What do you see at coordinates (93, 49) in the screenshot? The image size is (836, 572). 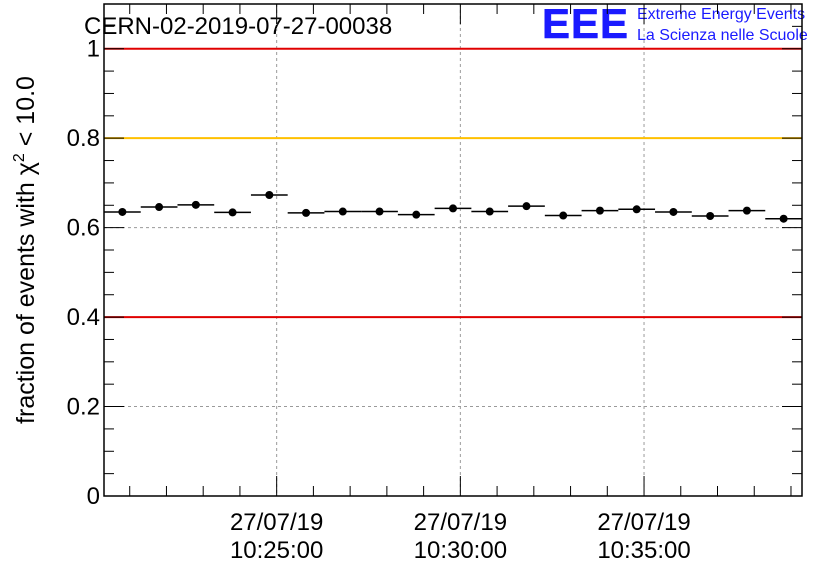 I see `y-tick-label: 1` at bounding box center [93, 49].